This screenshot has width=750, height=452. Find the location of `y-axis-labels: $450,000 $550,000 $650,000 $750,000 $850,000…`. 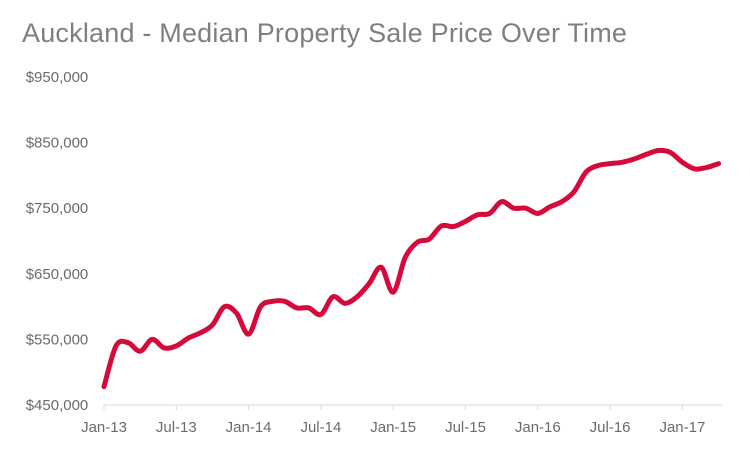

y-axis-labels: $450,000 $550,000 $650,000 $750,000 $850,000… is located at coordinates (57, 241).